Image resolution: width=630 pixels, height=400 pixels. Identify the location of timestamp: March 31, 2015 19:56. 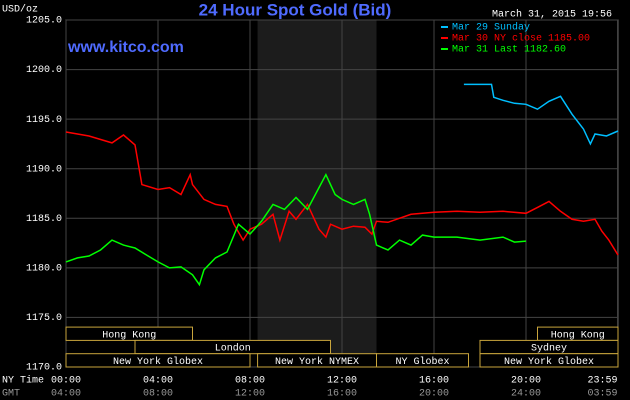
(552, 15).